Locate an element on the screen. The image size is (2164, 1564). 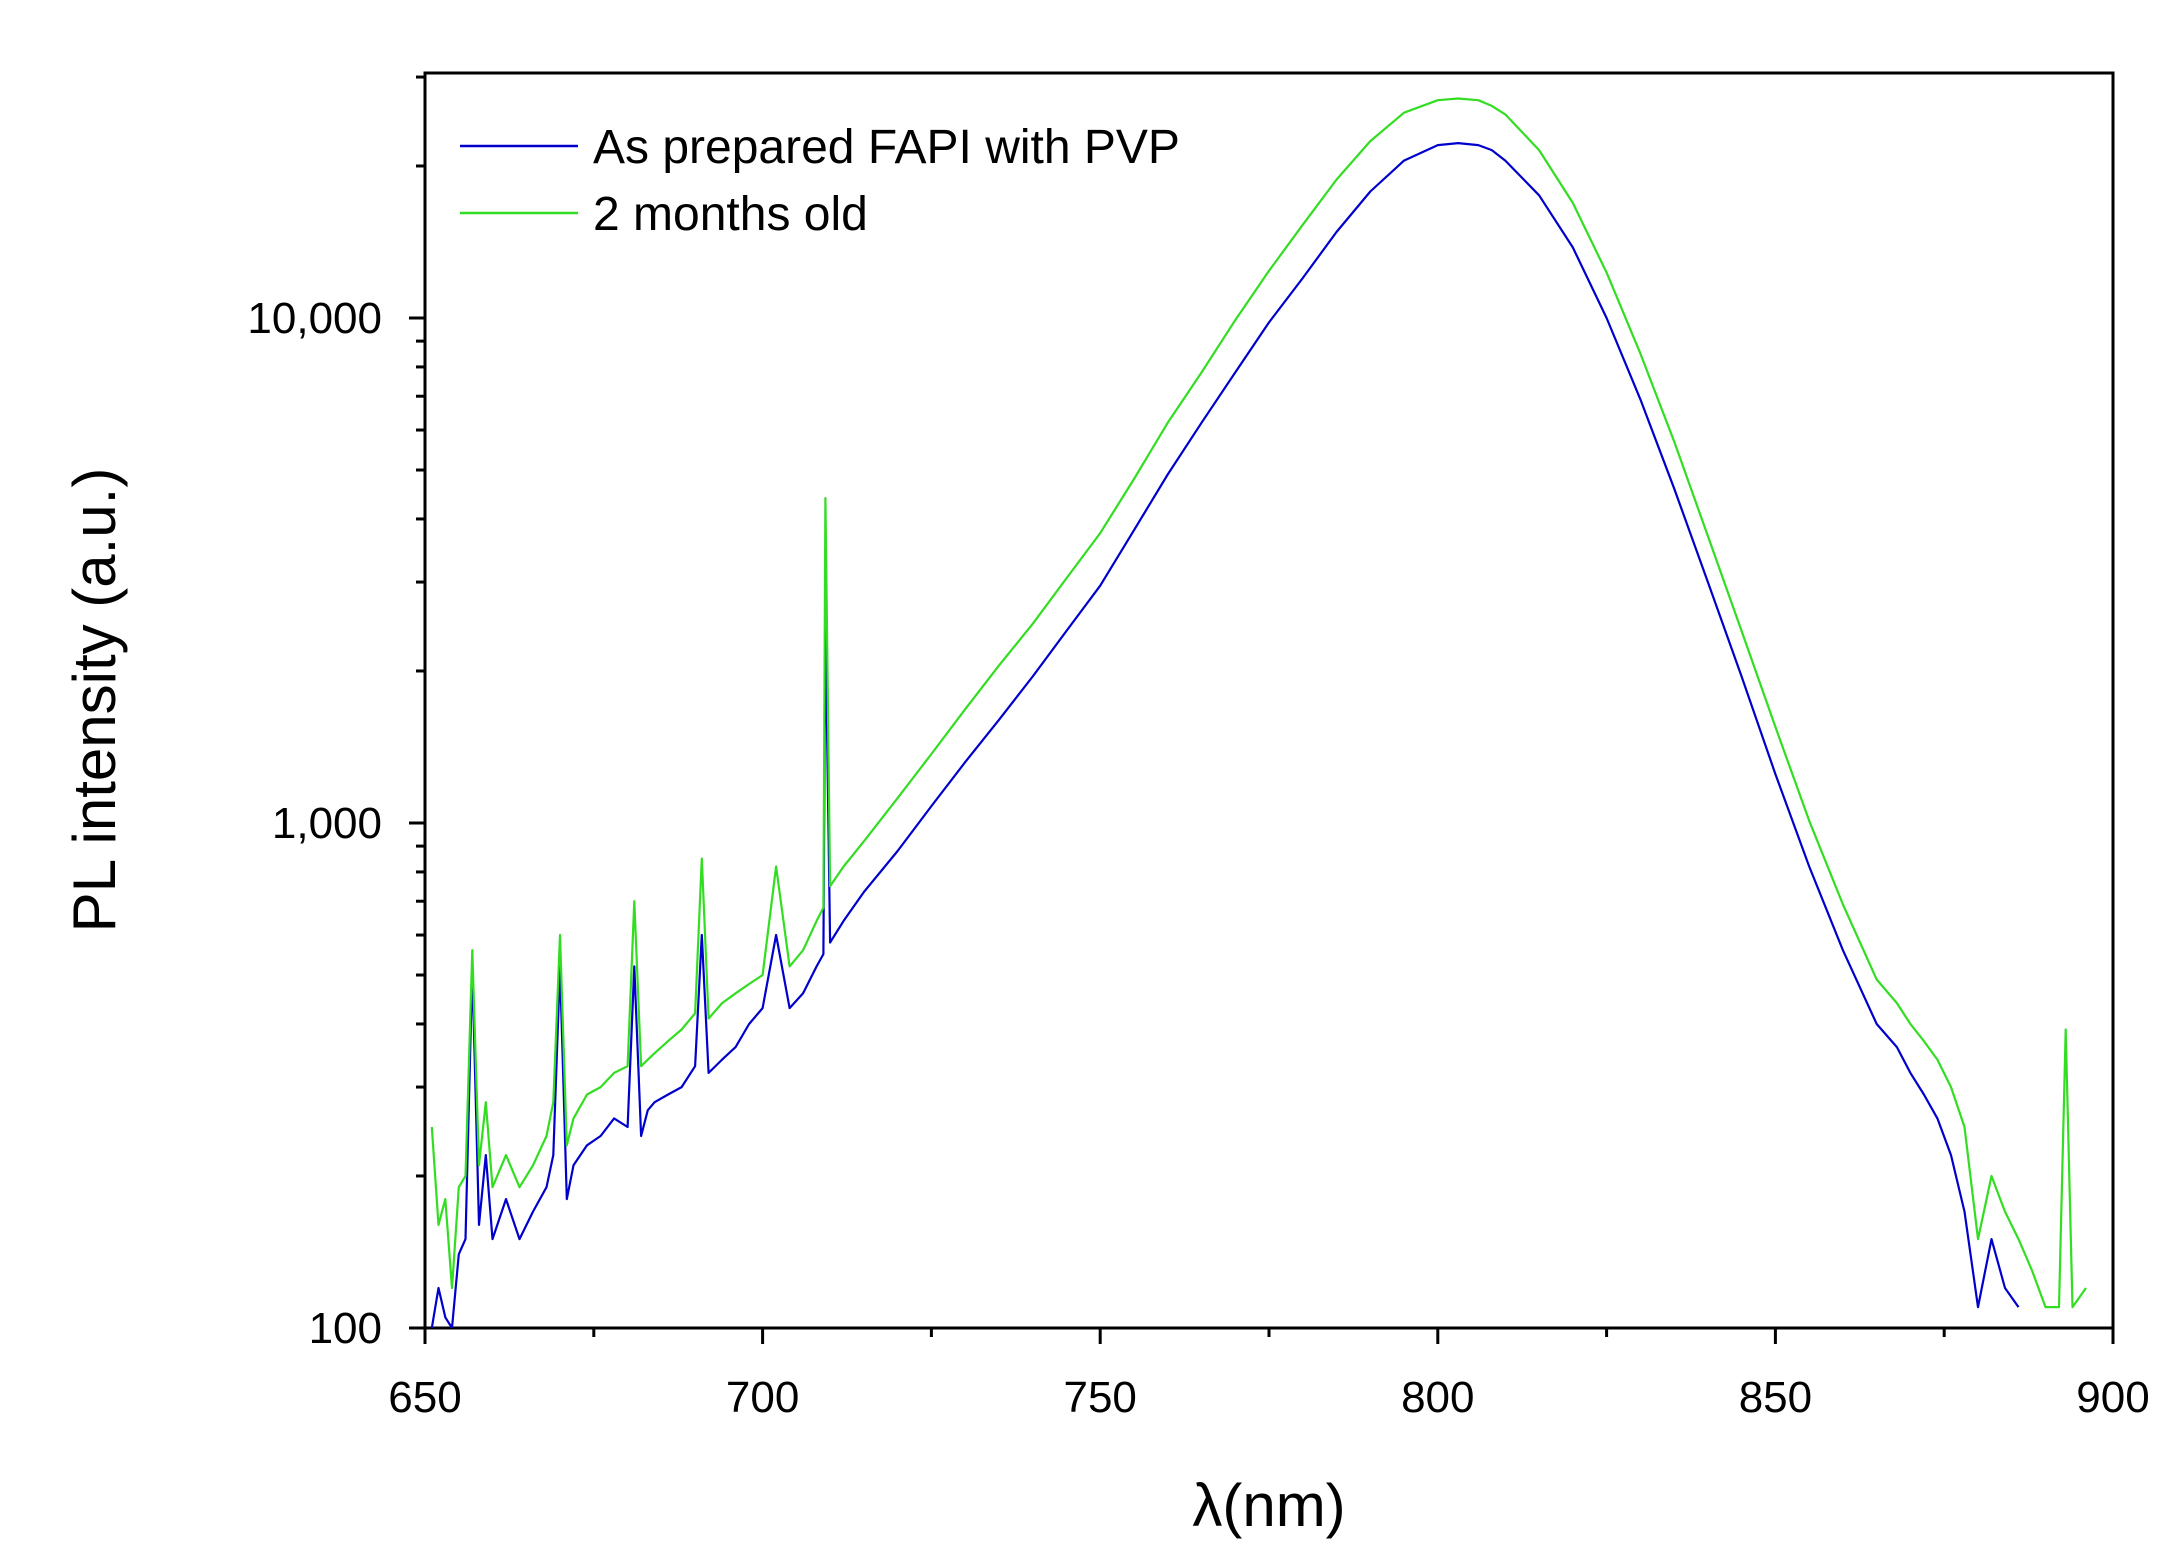
x-tick-label: 850 is located at coordinates (1775, 1397).